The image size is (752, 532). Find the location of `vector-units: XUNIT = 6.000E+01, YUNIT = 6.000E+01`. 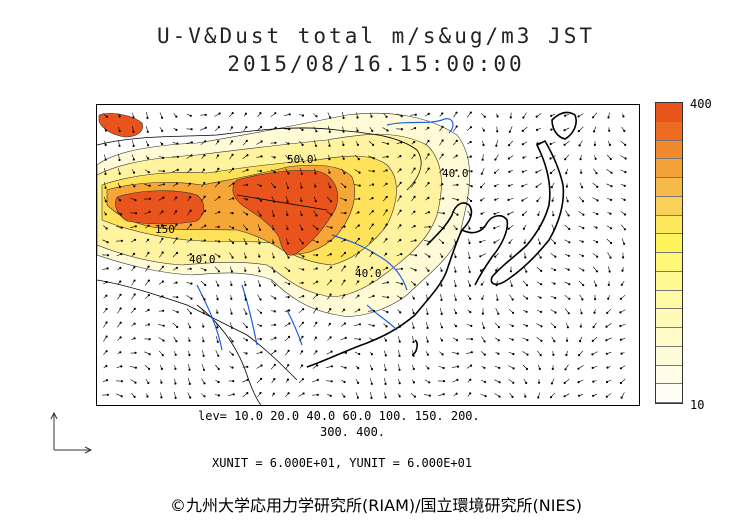

vector-units: XUNIT = 6.000E+01, YUNIT = 6.000E+01 is located at coordinates (342, 463).